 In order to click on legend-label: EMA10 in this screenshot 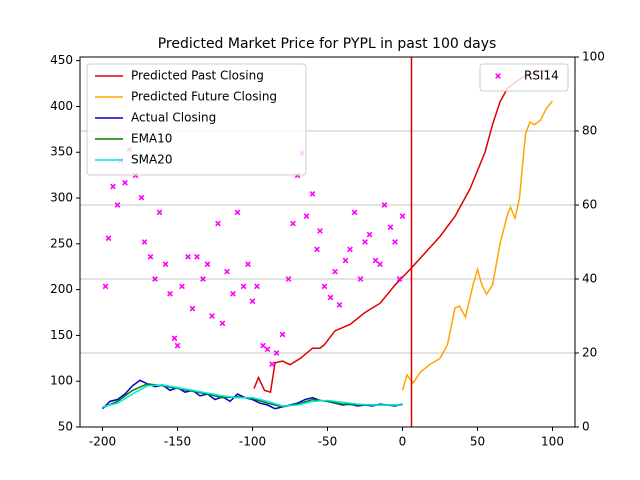, I will do `click(151, 139)`.